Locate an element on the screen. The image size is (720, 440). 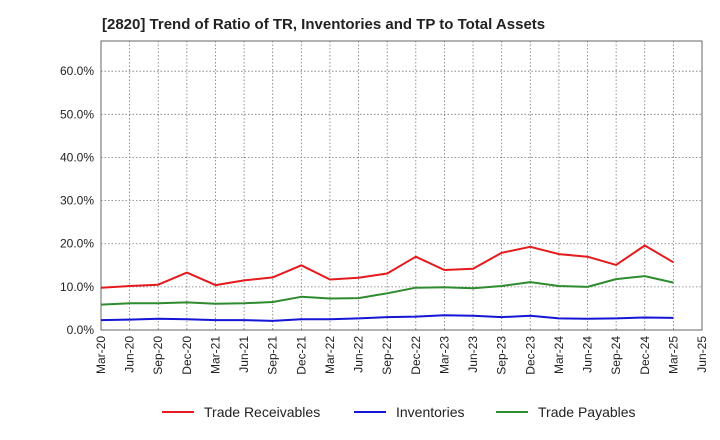
legend-label-inventories: Inventories is located at coordinates (430, 412).